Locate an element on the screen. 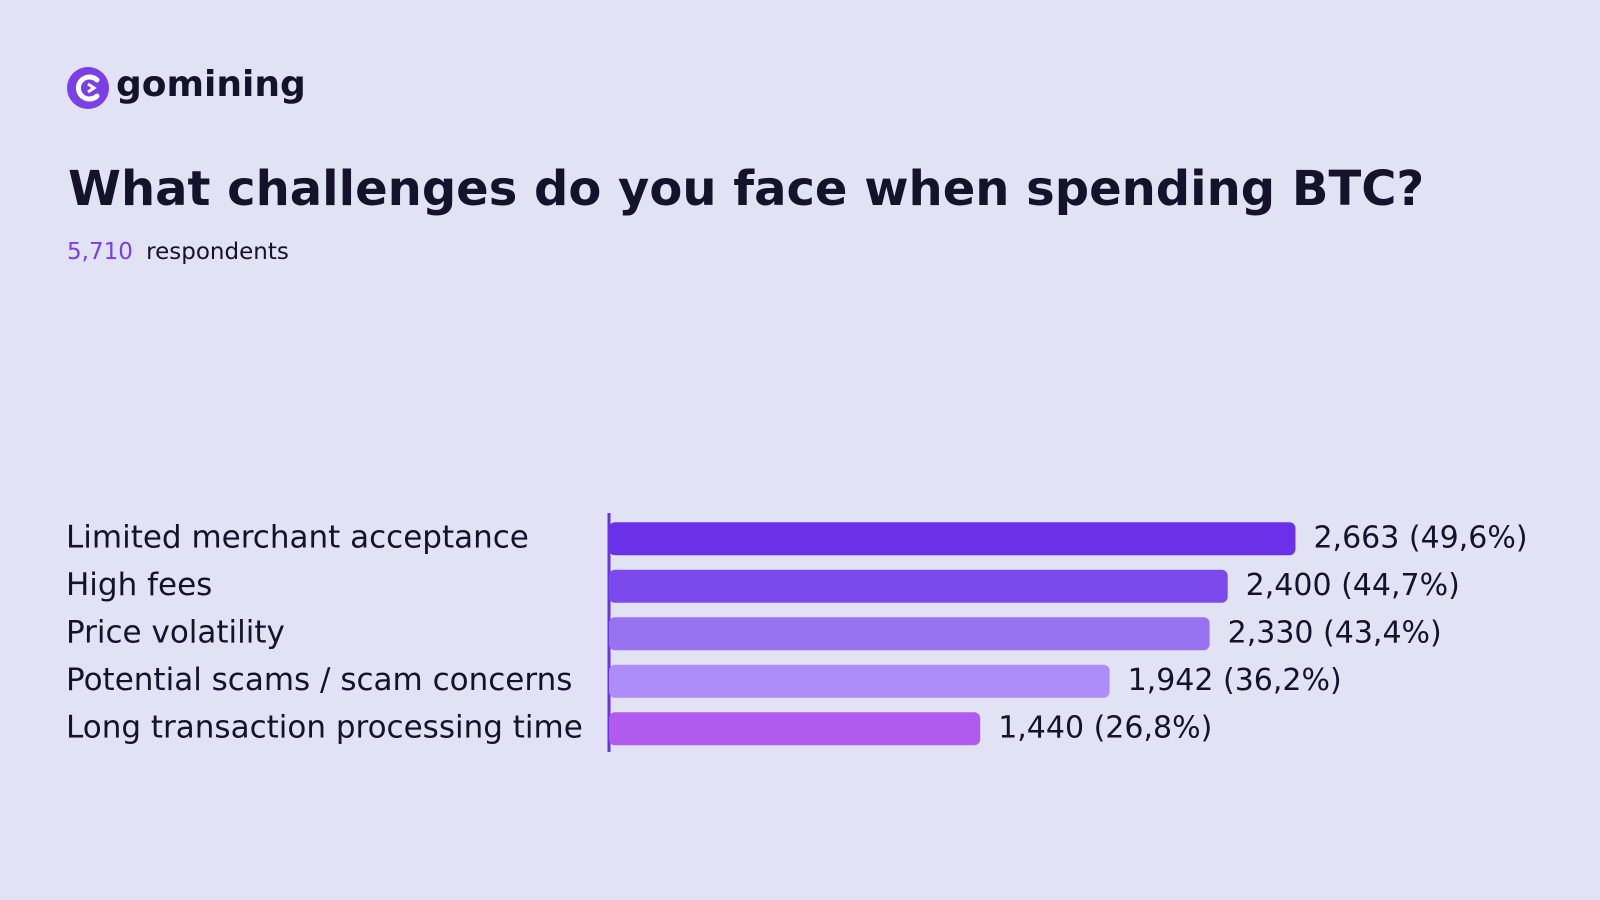  category-label: High fees is located at coordinates (139, 585).